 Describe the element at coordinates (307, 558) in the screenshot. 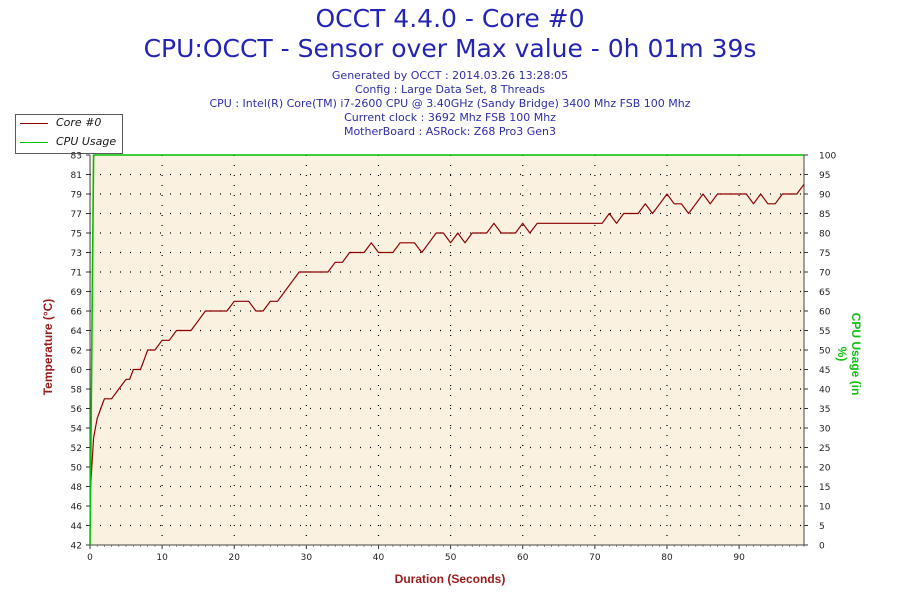

I see `x-tick-label: 30` at that location.